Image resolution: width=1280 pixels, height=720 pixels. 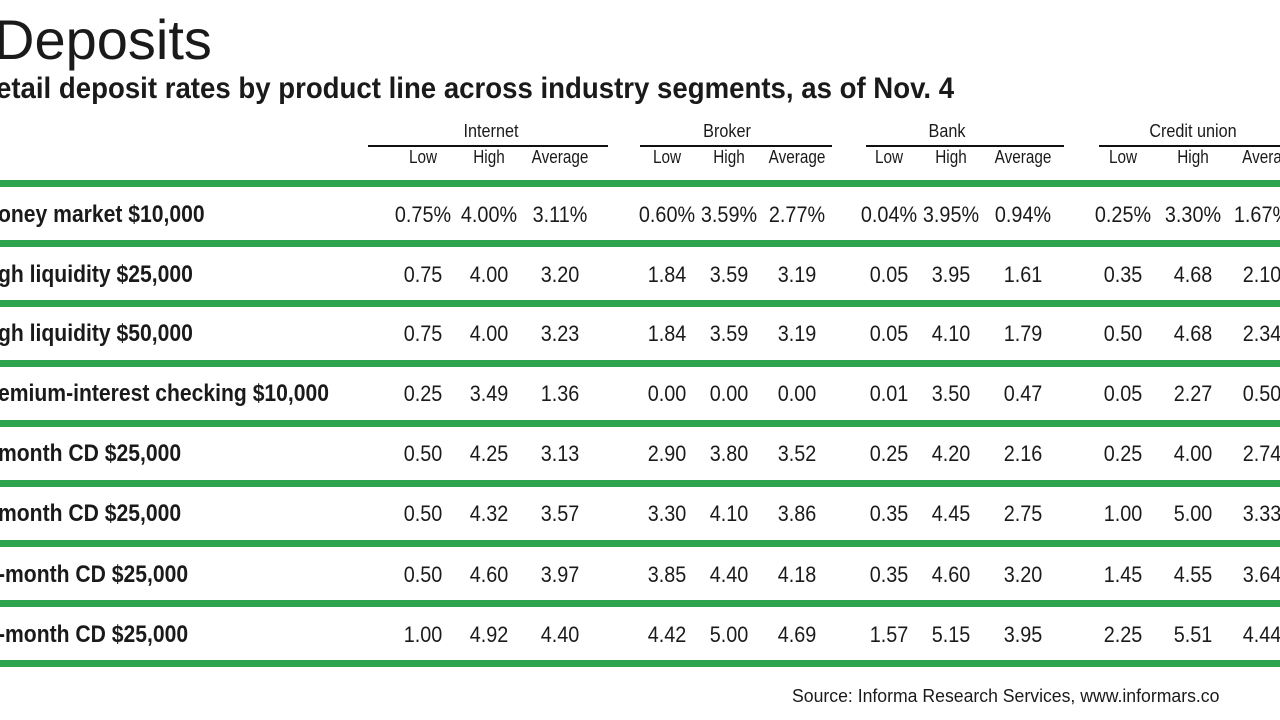 What do you see at coordinates (1193, 131) in the screenshot?
I see `segment-header: Credit union` at bounding box center [1193, 131].